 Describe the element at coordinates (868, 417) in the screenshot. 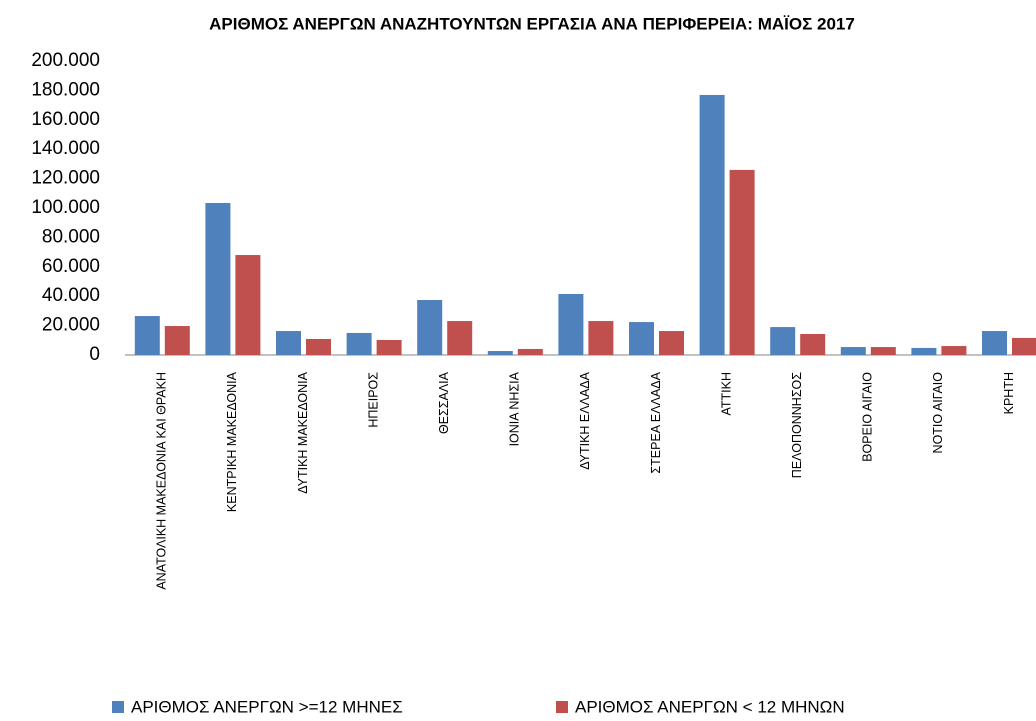

I see `x-tick-label: ΒΟΡΕΙΟ ΑΙΓΑΙΟ` at that location.